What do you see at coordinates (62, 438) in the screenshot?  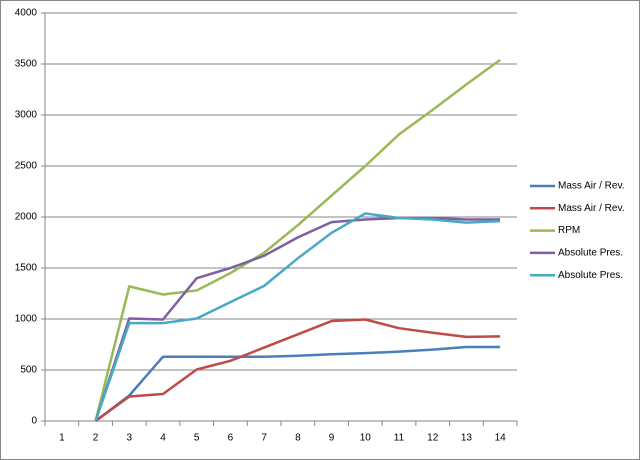 I see `x-tick-label: 1` at bounding box center [62, 438].